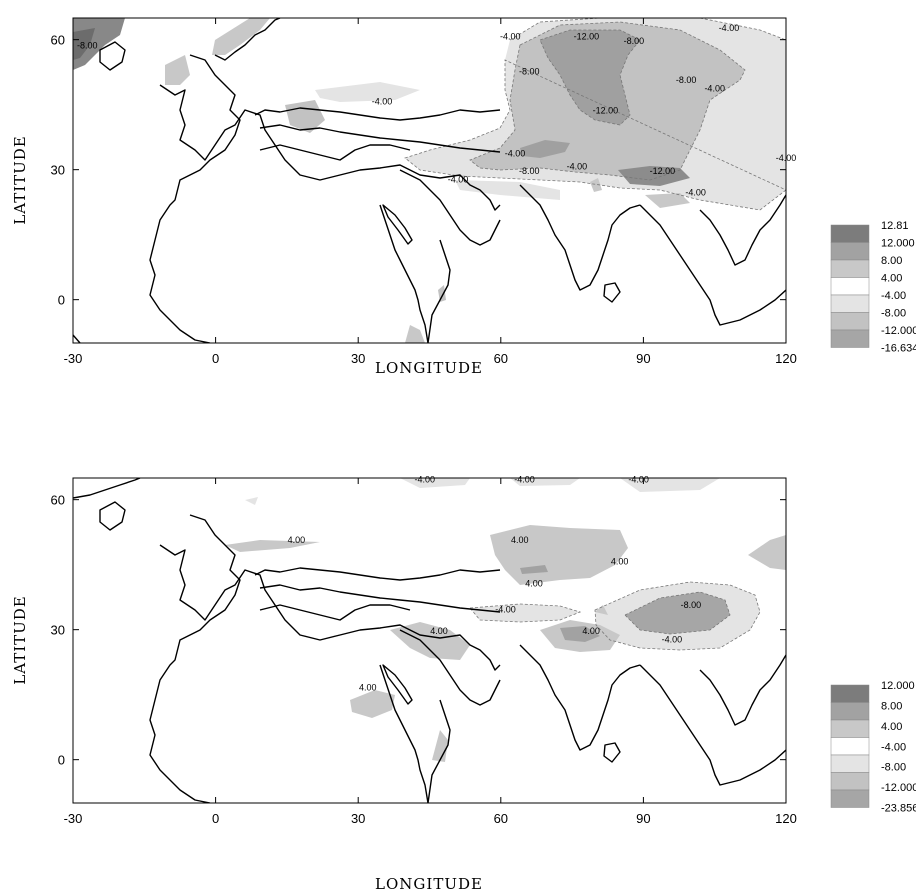 This screenshot has width=916, height=895. Describe the element at coordinates (891, 727) in the screenshot. I see `legend-label: 4.00` at that location.